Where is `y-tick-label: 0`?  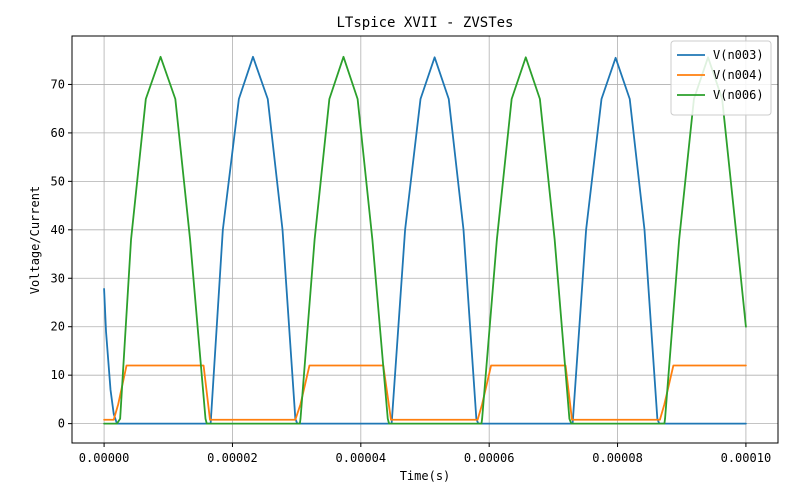 y-tick-label: 0 is located at coordinates (61, 424).